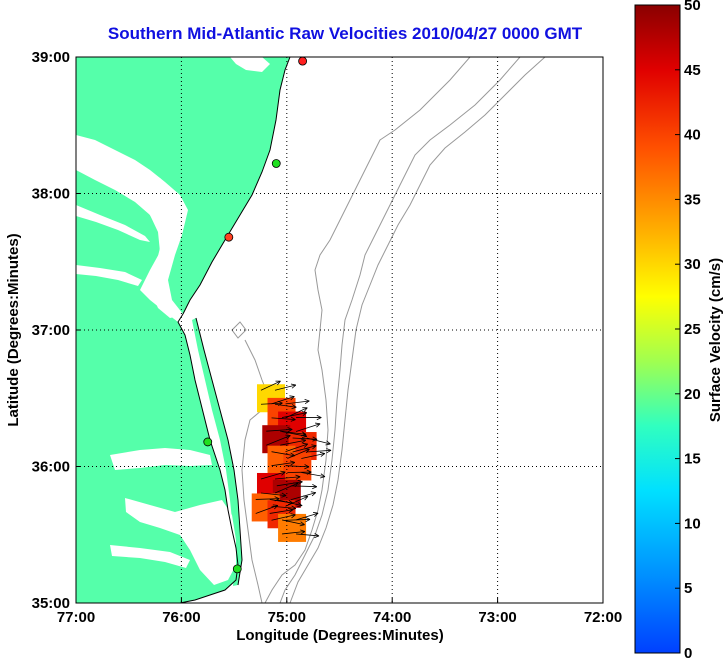 Image resolution: width=724 pixels, height=659 pixels. I want to click on velocity-vectors, so click(293, 459).